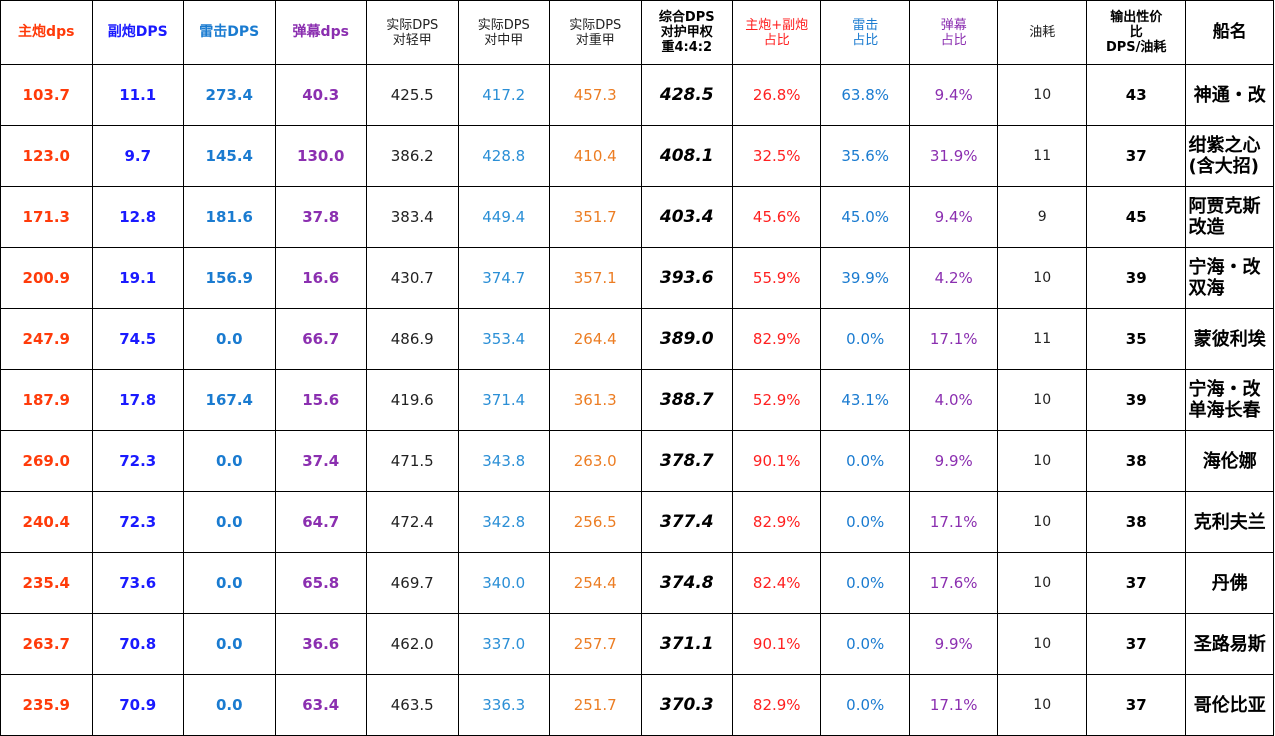 The image size is (1275, 736). I want to click on dps-heavy-cell: 351.7, so click(595, 217).